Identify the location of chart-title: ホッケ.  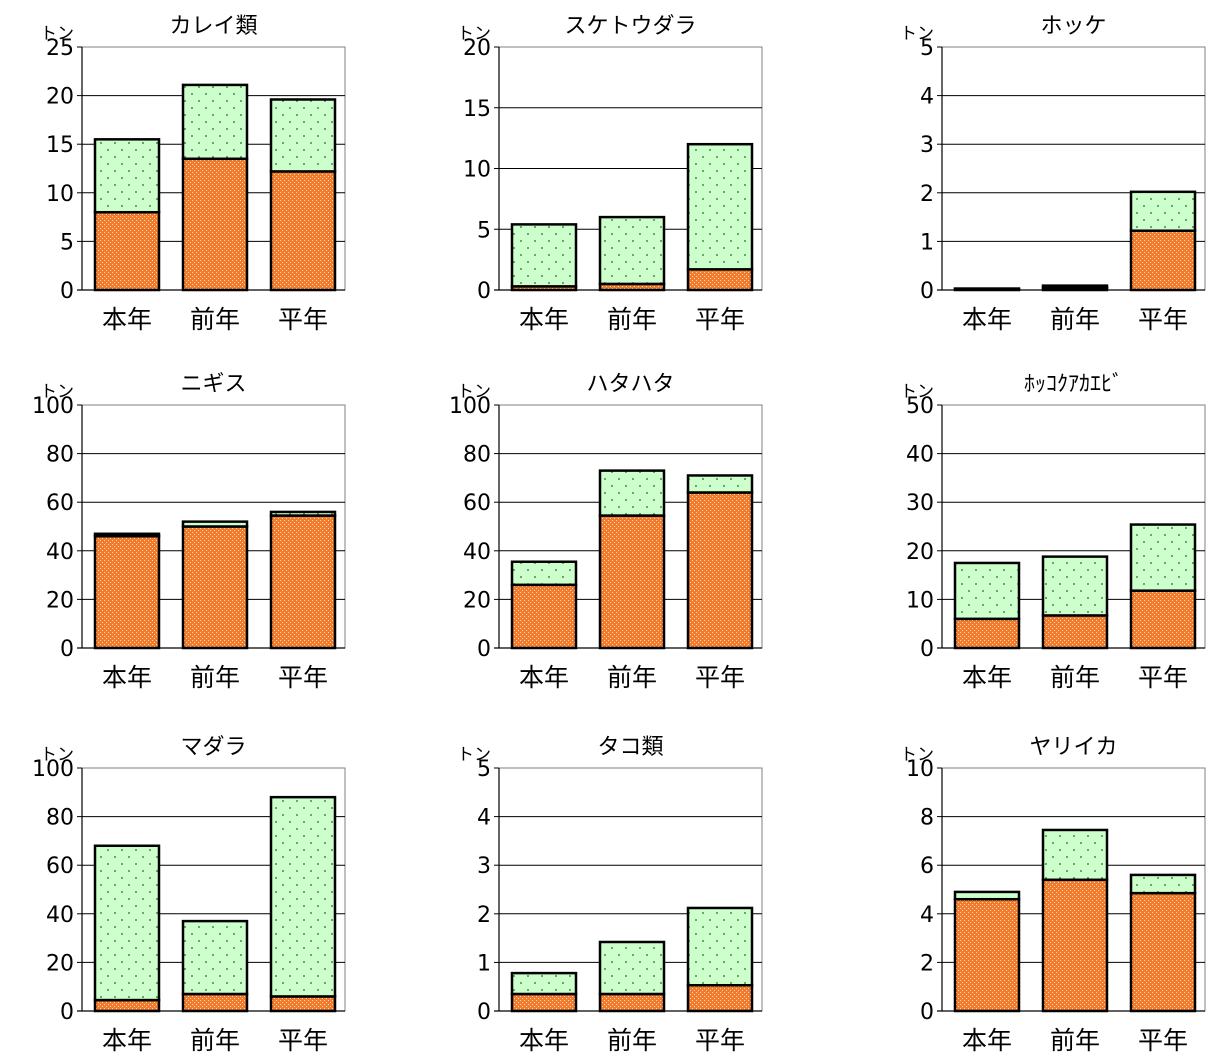
(1073, 26).